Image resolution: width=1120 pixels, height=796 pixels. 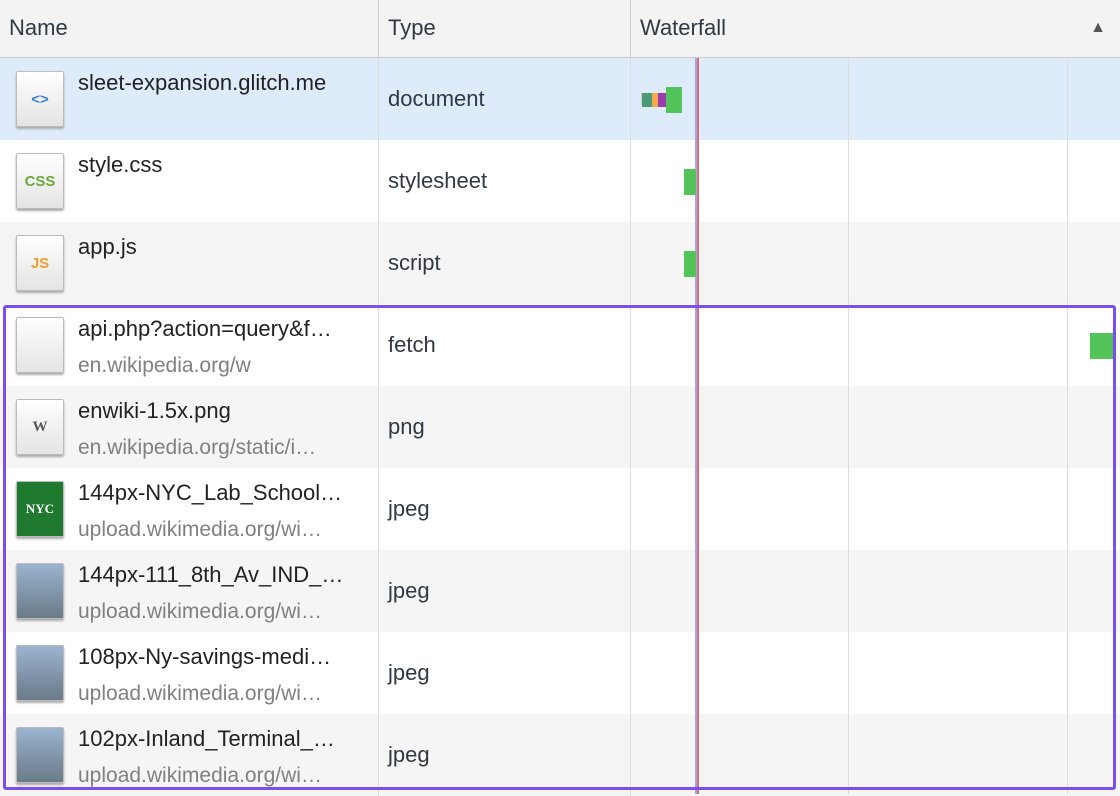 What do you see at coordinates (107, 246) in the screenshot?
I see `resource-name: app.js` at bounding box center [107, 246].